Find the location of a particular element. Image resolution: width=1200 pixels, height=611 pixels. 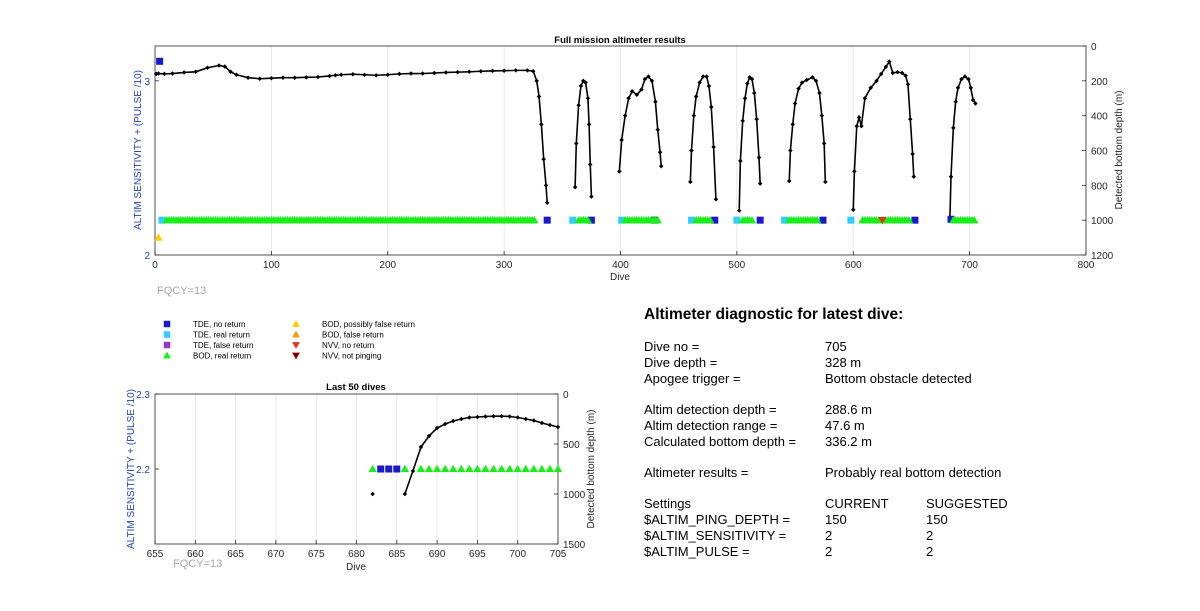

legend-label: TDE, false return is located at coordinates (223, 345).